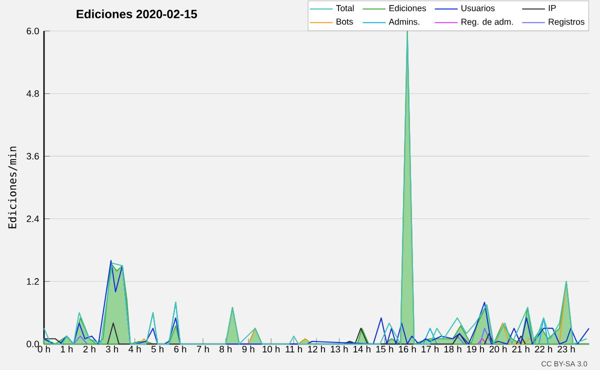 Image resolution: width=600 pixels, height=370 pixels. Describe the element at coordinates (478, 8) in the screenshot. I see `legend-label: Usuarios` at that location.